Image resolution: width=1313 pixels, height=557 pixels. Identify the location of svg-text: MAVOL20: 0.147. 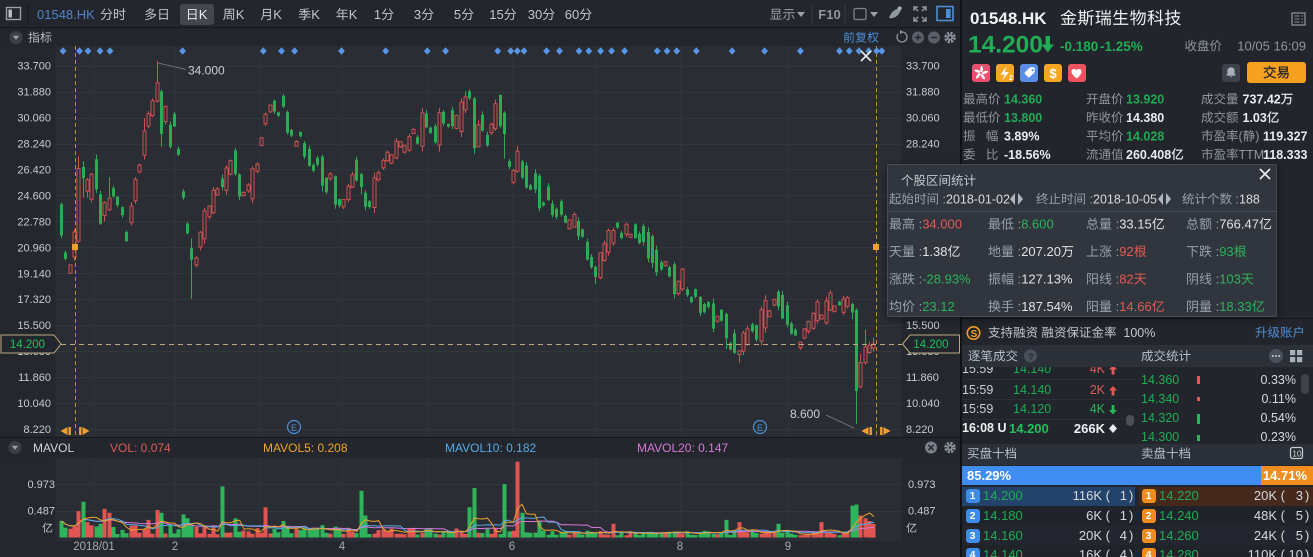
(682, 448).